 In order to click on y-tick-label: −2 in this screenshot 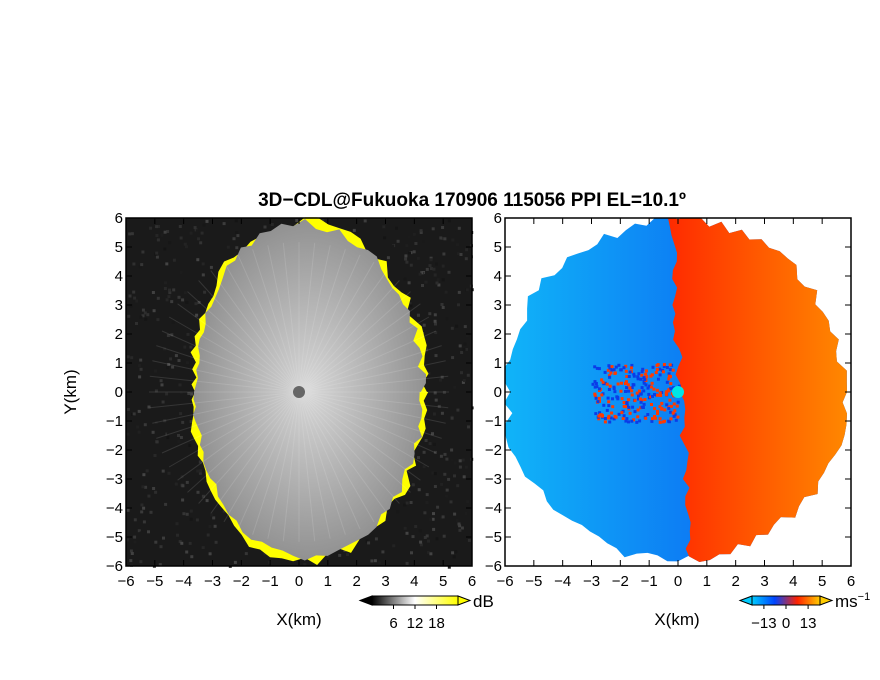, I will do `click(493, 450)`.